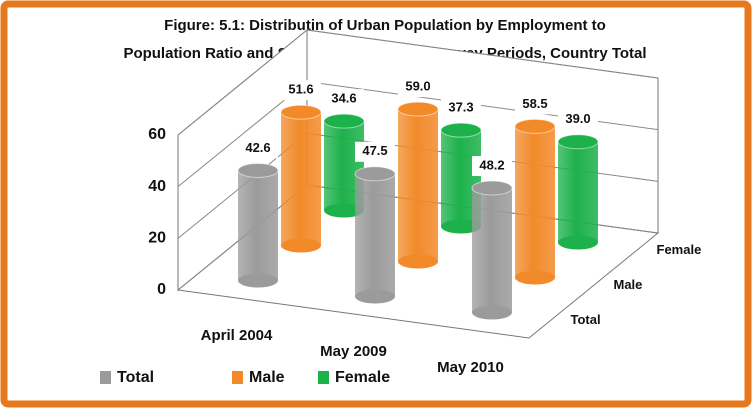 The image size is (752, 413). I want to click on value-label: 39.0, so click(577, 118).